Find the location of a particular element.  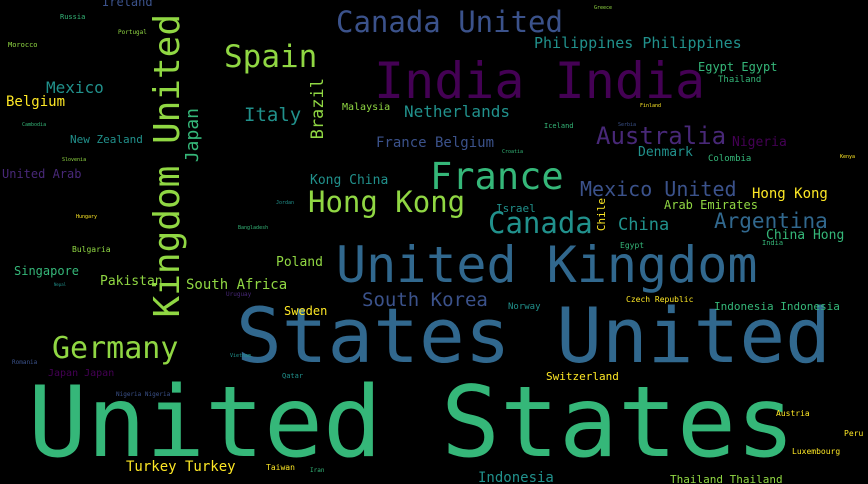

word-luxembourg: Luxembourg is located at coordinates (816, 451).